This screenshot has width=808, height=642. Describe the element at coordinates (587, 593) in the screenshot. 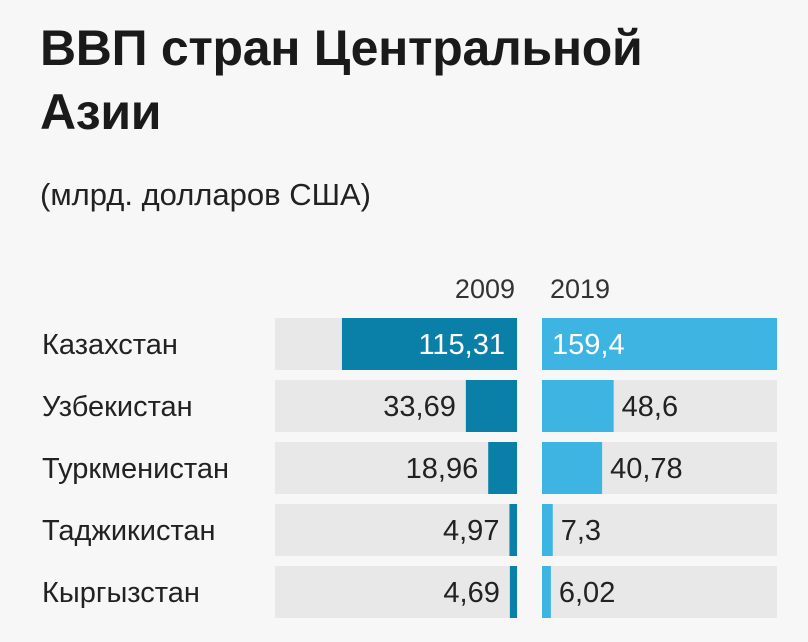

I see `value-label-2019: 6,02` at that location.